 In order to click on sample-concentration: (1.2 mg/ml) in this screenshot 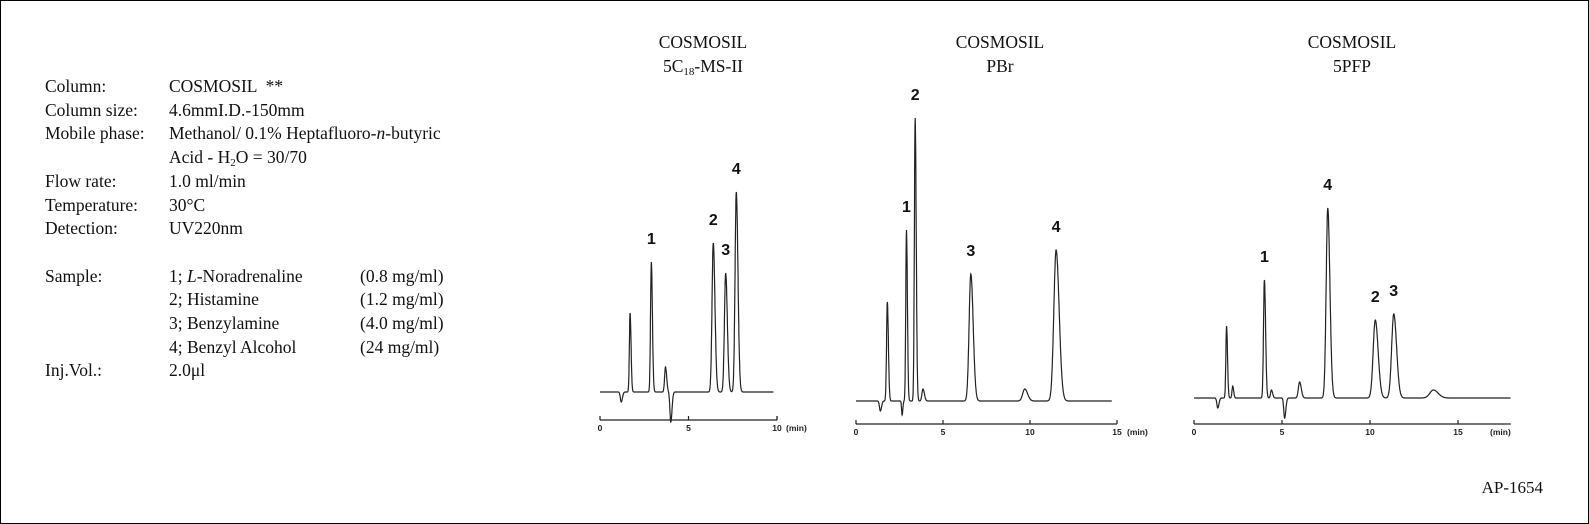, I will do `click(402, 299)`.